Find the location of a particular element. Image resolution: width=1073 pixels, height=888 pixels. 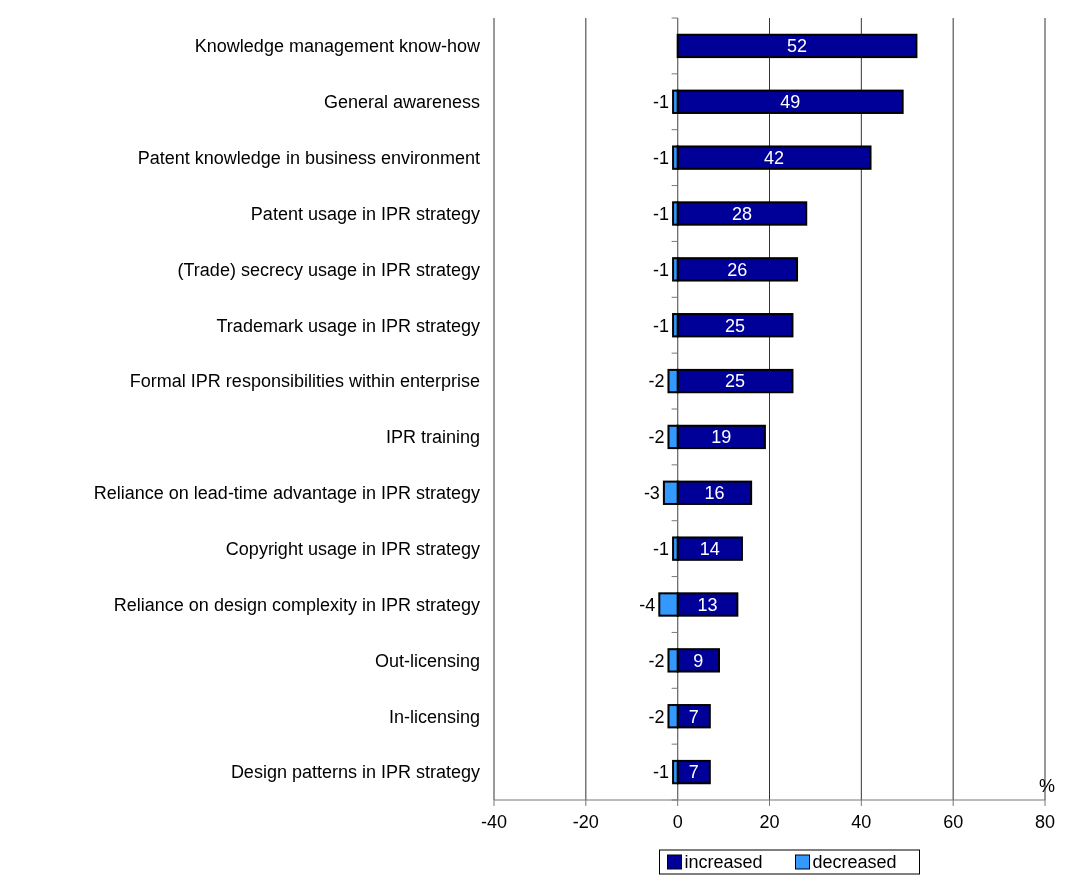

data-label: 9 is located at coordinates (698, 660).